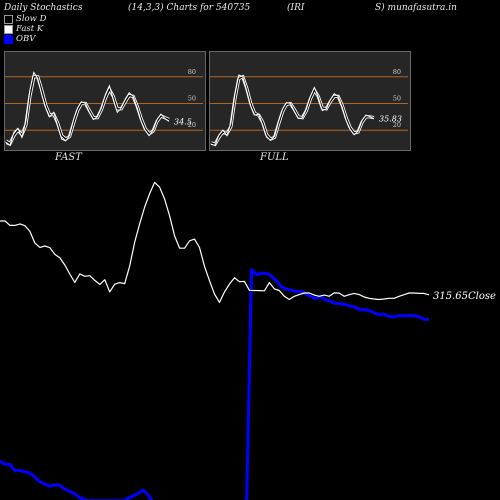 The image size is (500, 500). I want to click on full-slow-d-line, so click(292, 110).